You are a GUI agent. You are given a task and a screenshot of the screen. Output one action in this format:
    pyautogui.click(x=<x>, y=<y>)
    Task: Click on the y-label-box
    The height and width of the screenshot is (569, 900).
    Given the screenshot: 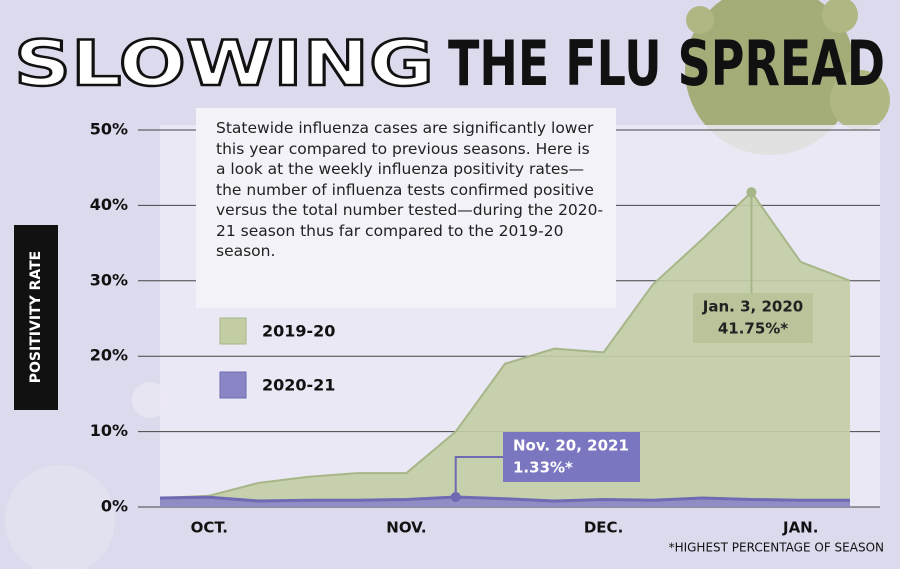 What is the action you would take?
    pyautogui.click(x=36, y=317)
    